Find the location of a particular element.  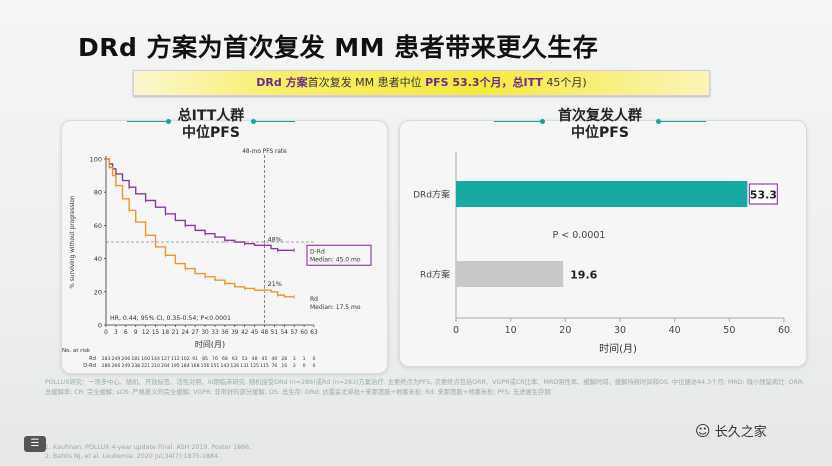

x-tick-label: 6 is located at coordinates (126, 333).